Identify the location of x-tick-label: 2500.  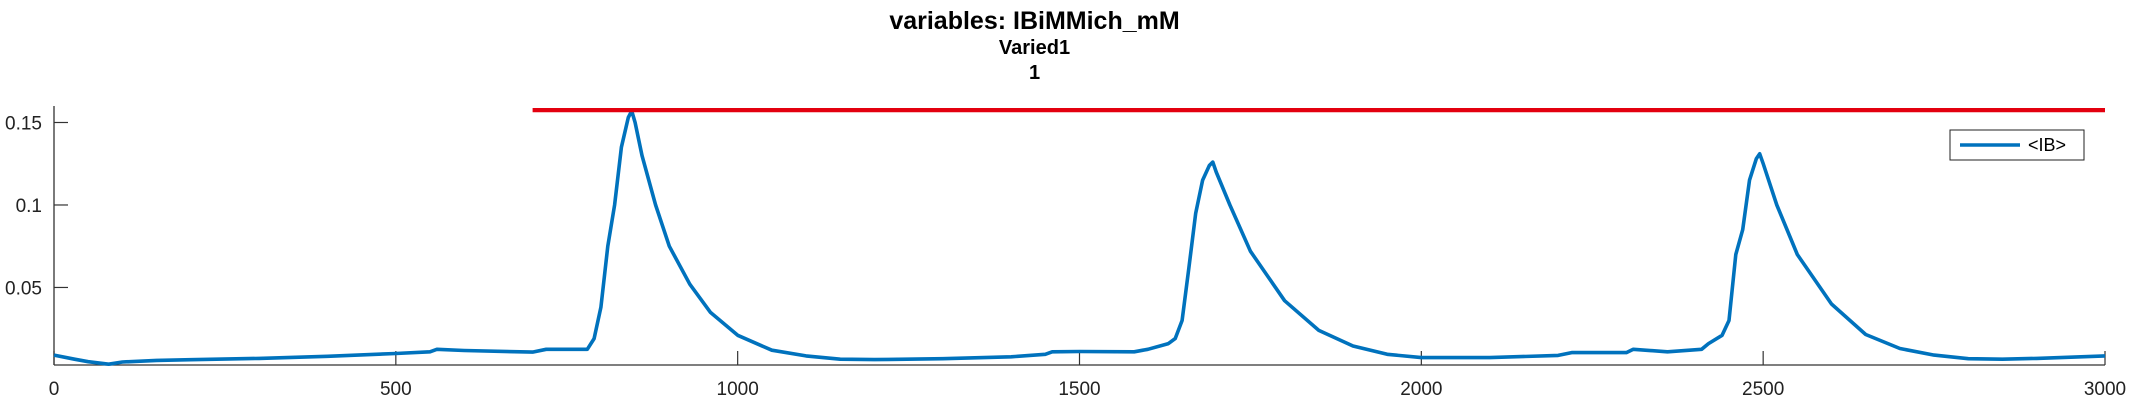
(1763, 389).